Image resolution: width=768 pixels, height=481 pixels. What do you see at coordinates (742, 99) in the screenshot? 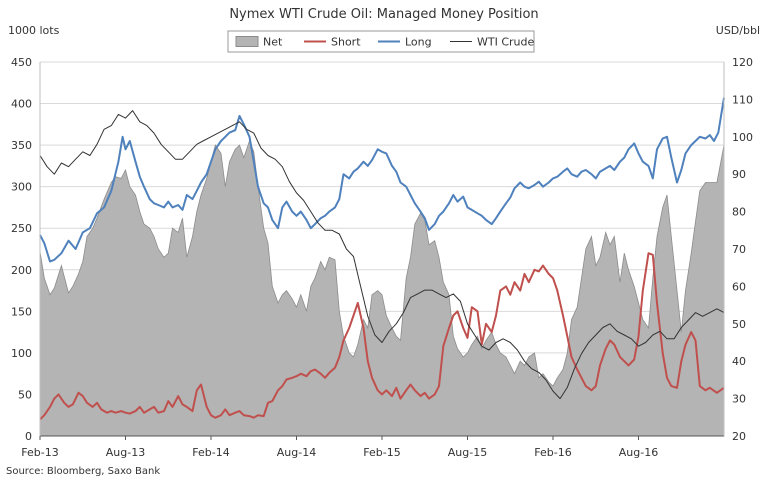
I see `right-tick-label: 110` at bounding box center [742, 99].